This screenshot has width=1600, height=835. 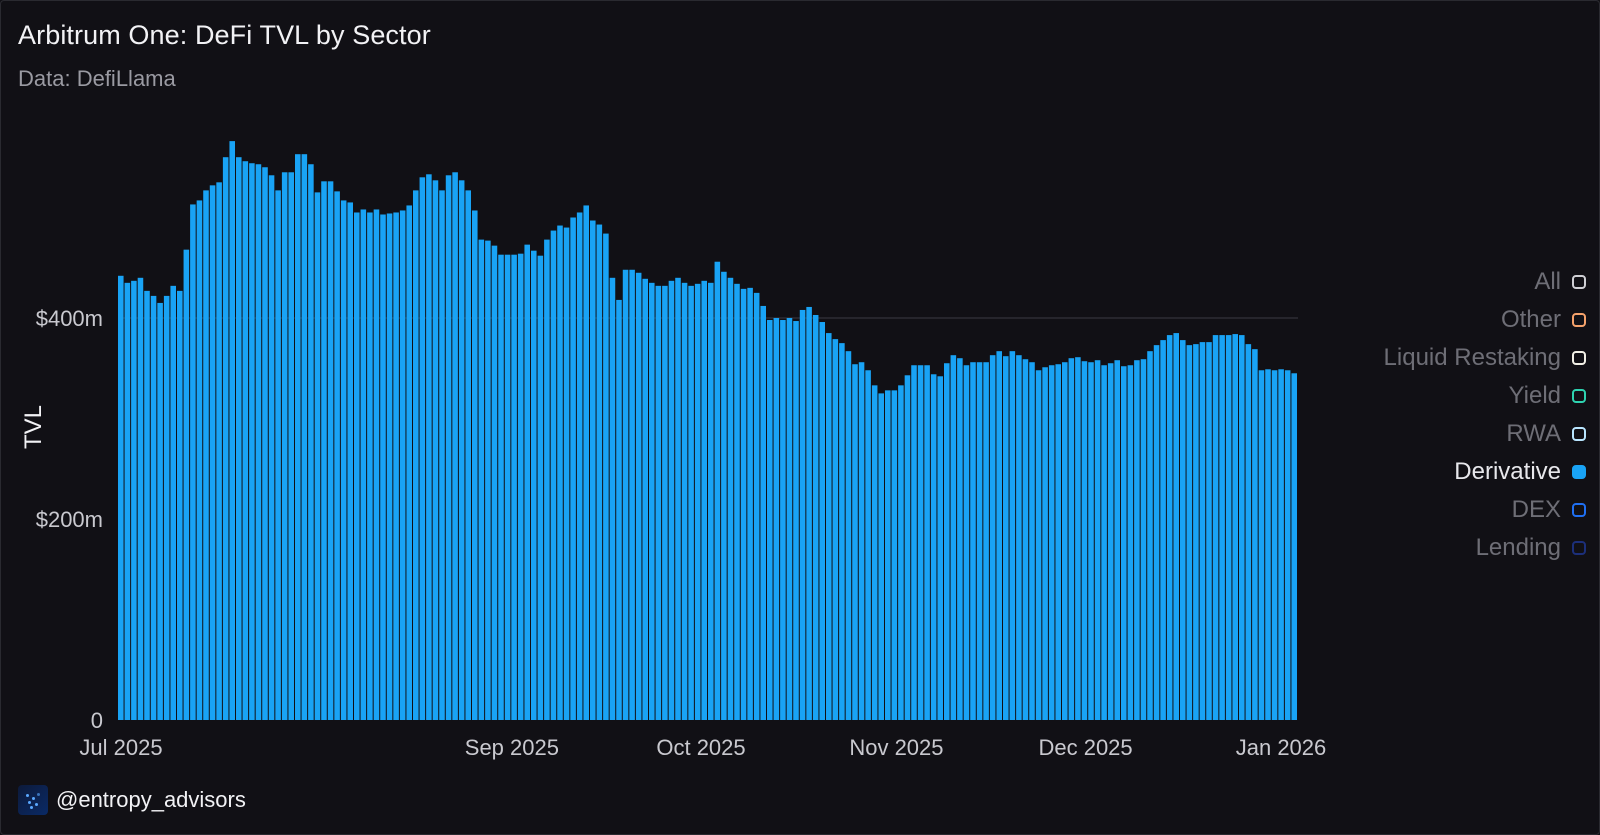 I want to click on legend-item-yield: Yield, so click(x=1547, y=396).